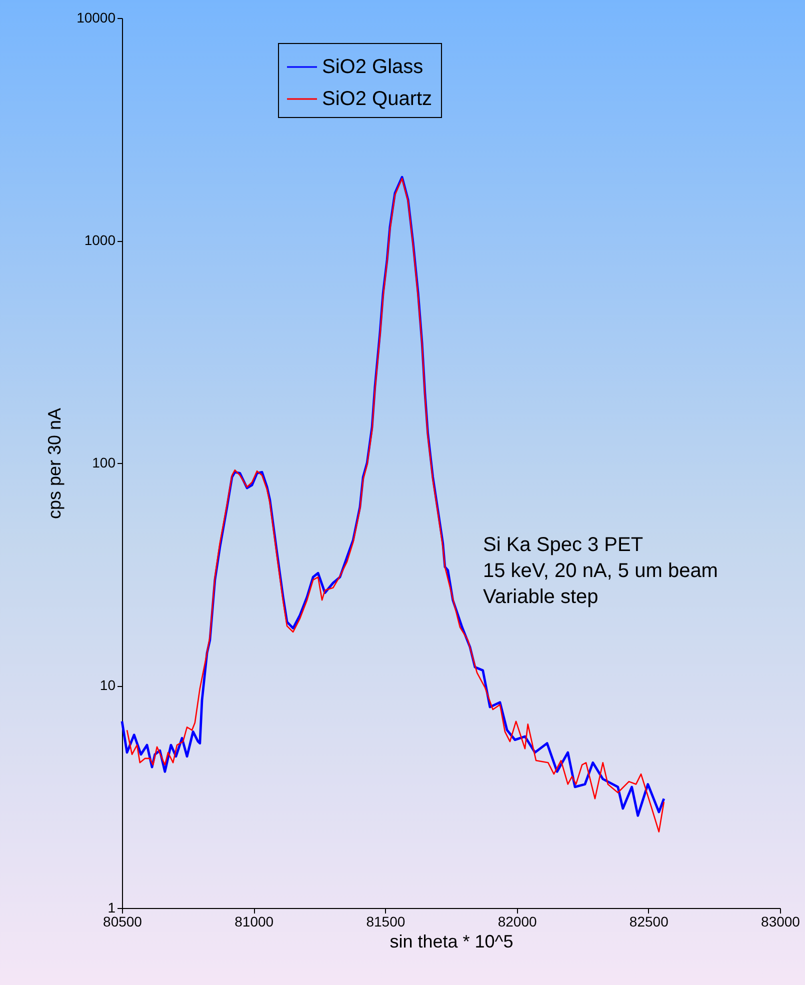 This screenshot has width=805, height=985. Describe the element at coordinates (54, 464) in the screenshot. I see `y-axis-title: cps per 30 nA` at that location.